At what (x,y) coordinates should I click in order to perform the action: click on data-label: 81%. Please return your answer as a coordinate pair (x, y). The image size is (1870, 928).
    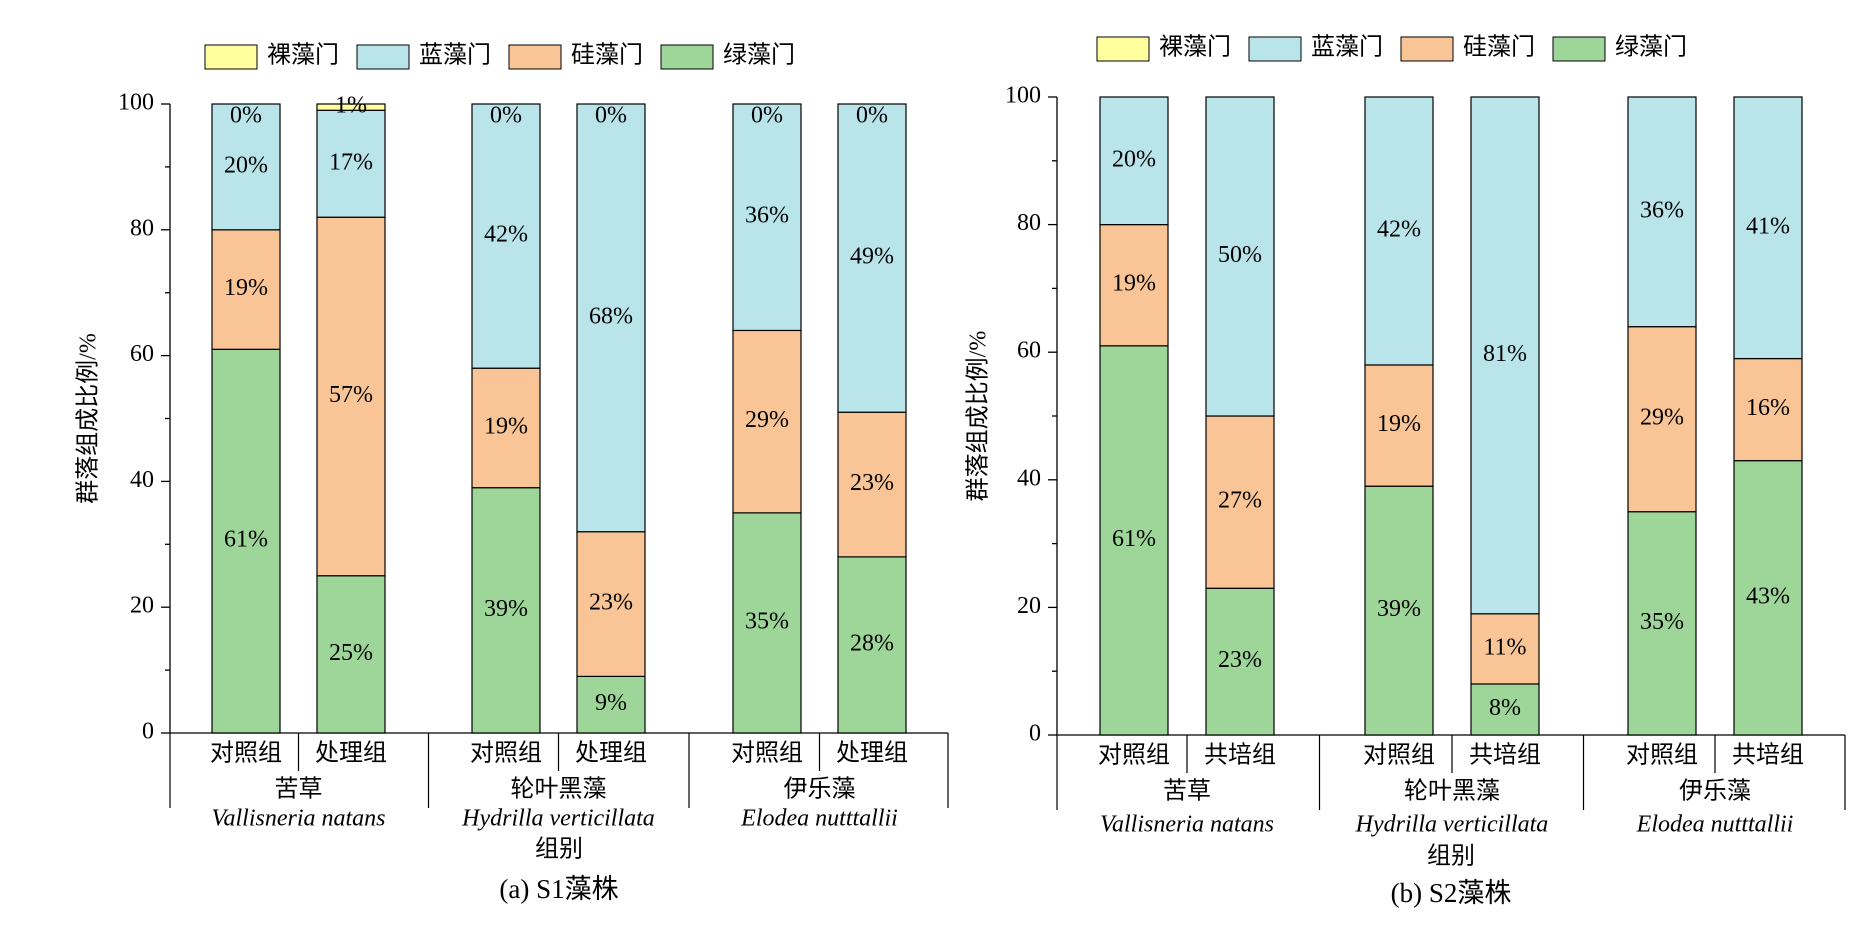
    Looking at the image, I should click on (1505, 354).